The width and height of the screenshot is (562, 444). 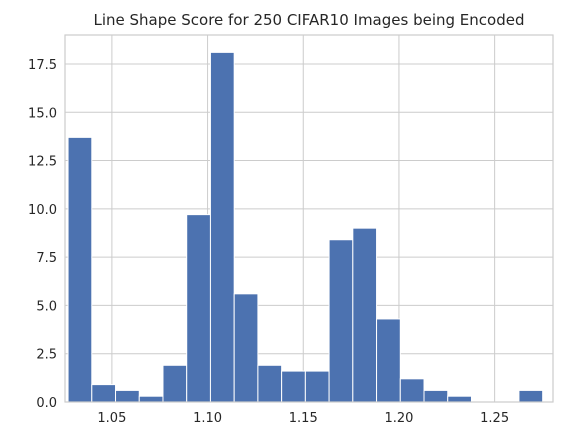 What do you see at coordinates (46, 306) in the screenshot?
I see `y-tick-label: 5.0` at bounding box center [46, 306].